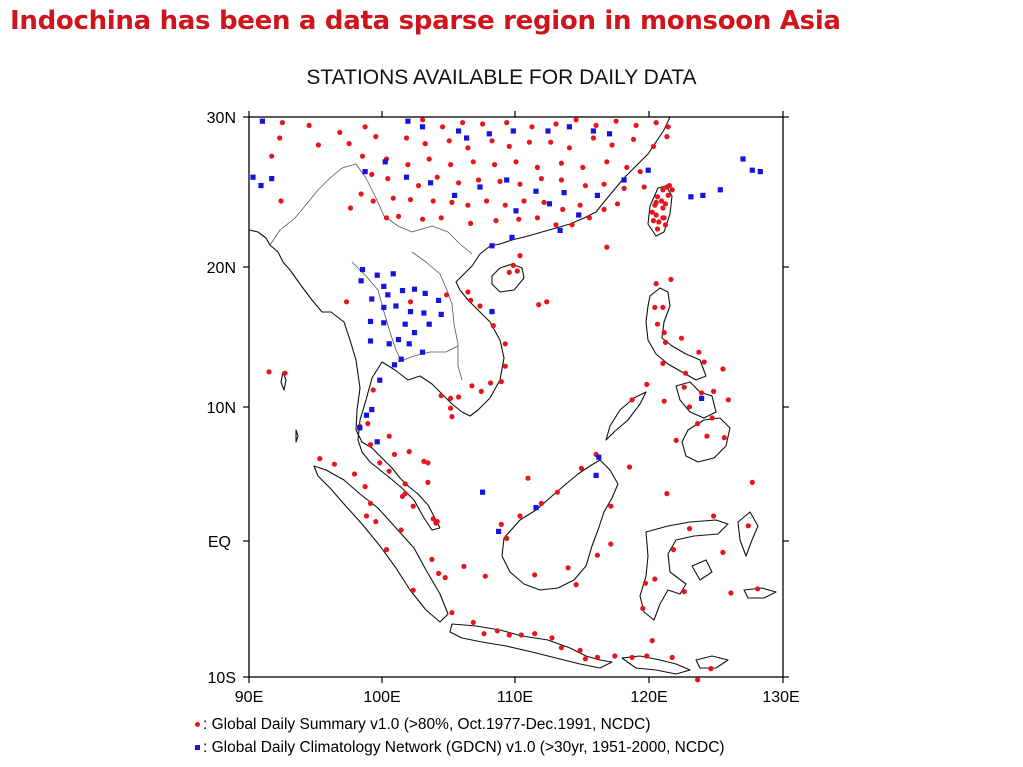 This screenshot has height=767, width=1023. Describe the element at coordinates (221, 118) in the screenshot. I see `lat-label: 30N` at that location.